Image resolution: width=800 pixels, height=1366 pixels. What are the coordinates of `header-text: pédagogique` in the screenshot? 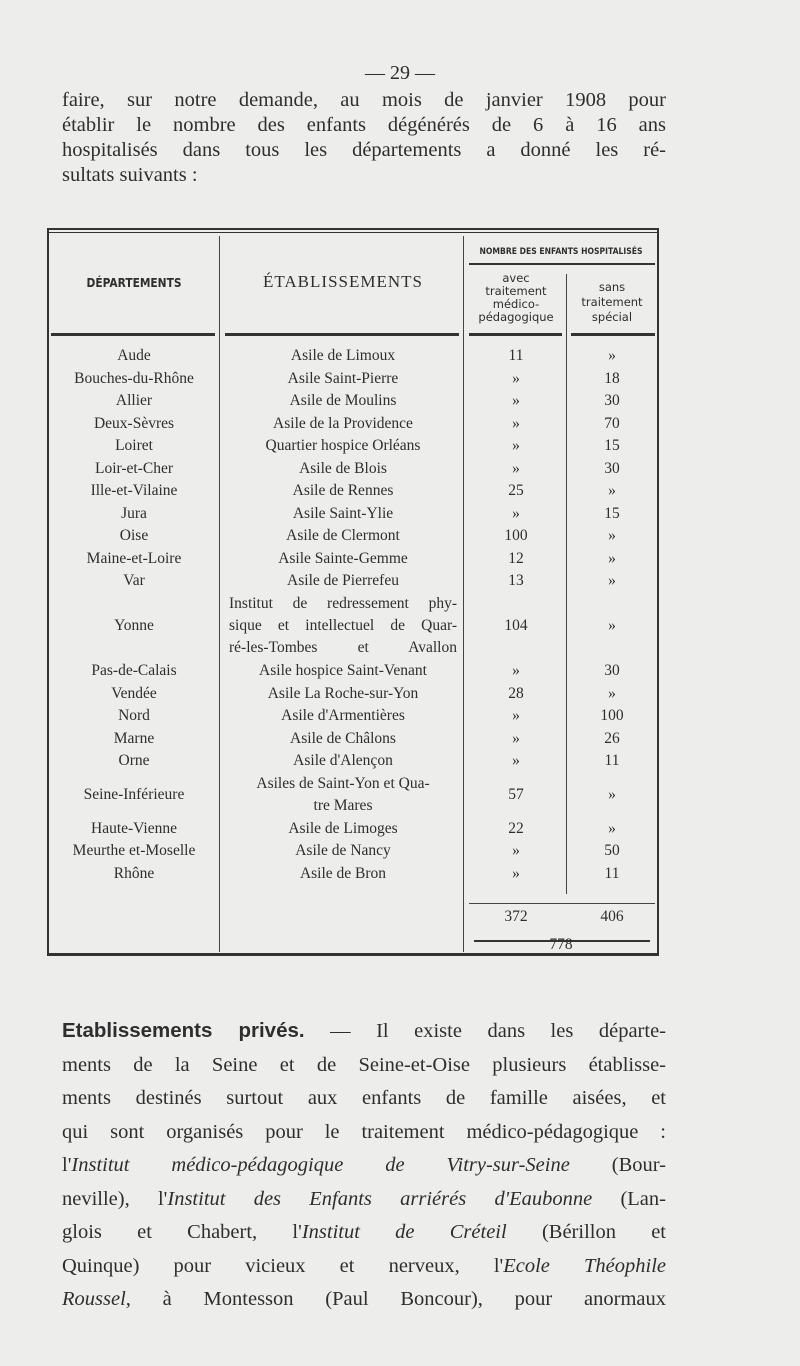 It's located at (516, 317).